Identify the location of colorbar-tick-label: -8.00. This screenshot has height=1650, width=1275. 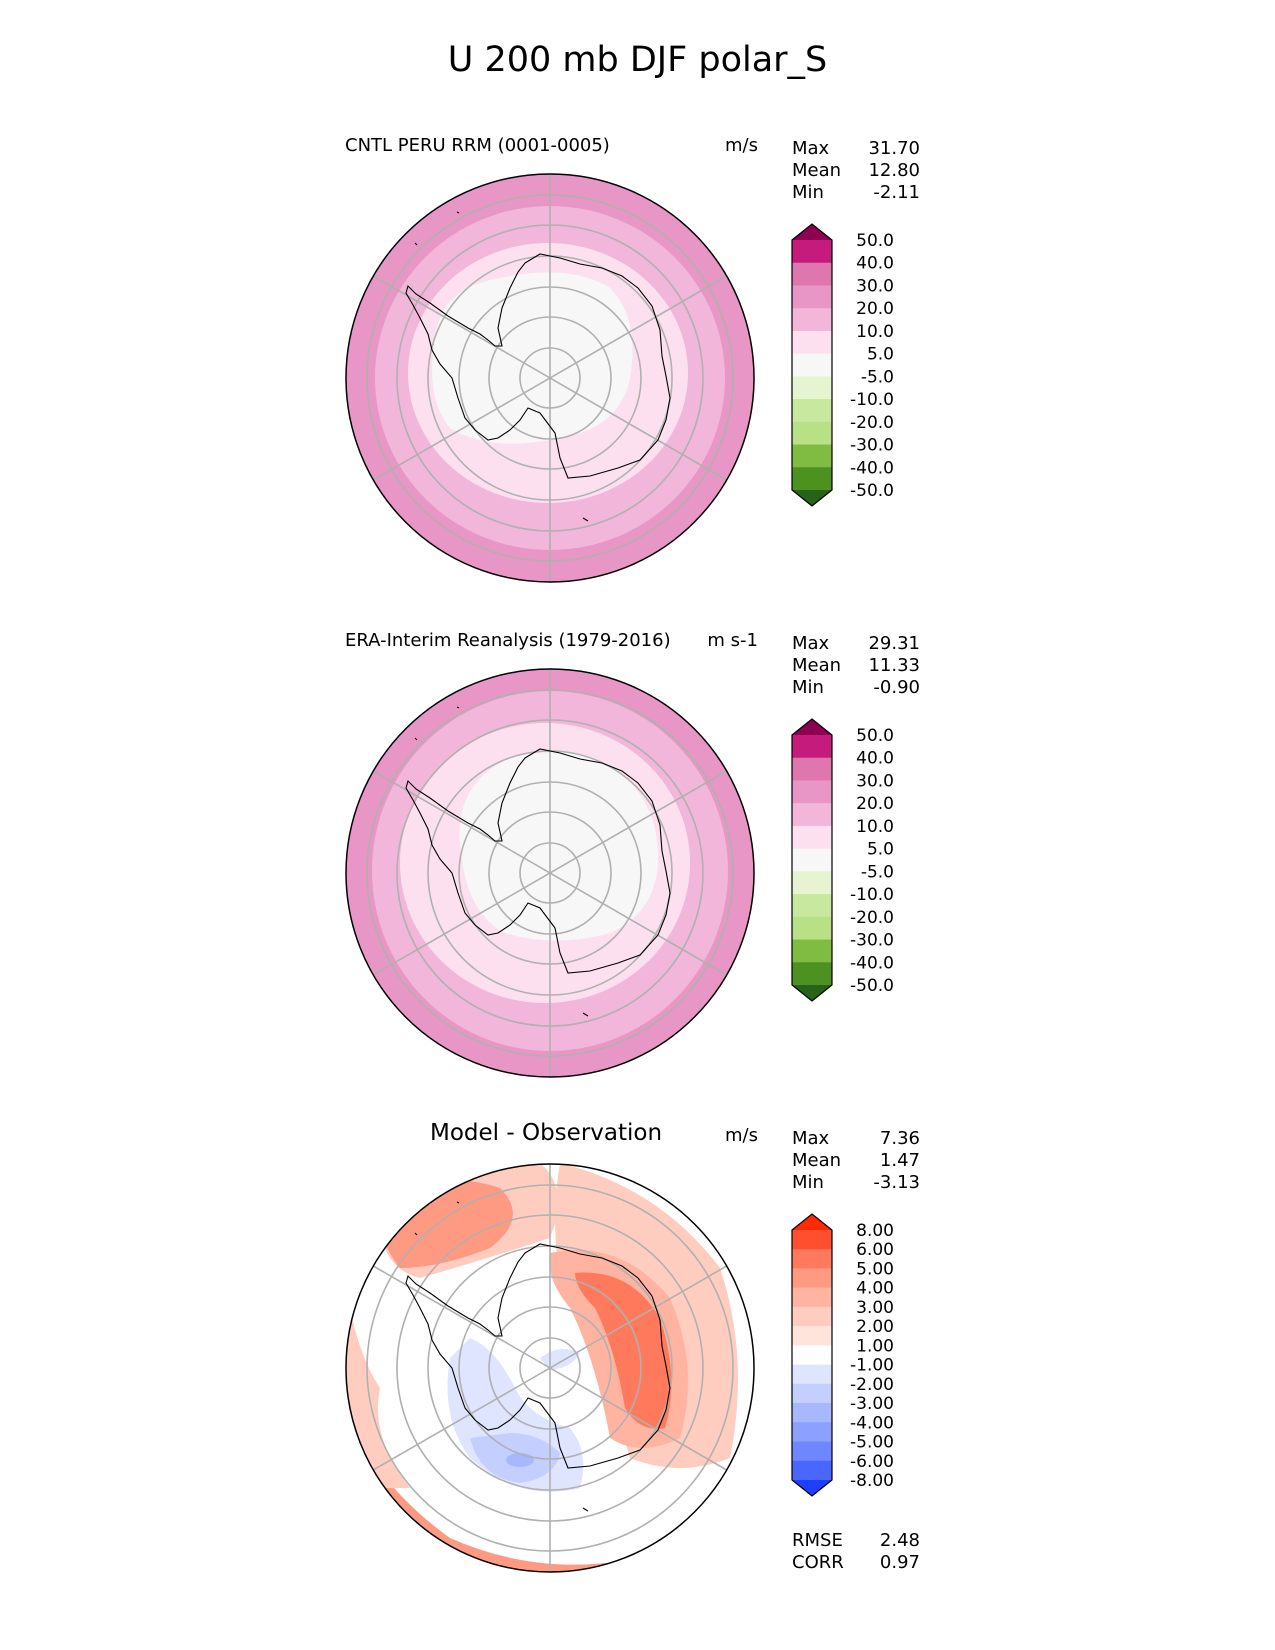
(872, 1481).